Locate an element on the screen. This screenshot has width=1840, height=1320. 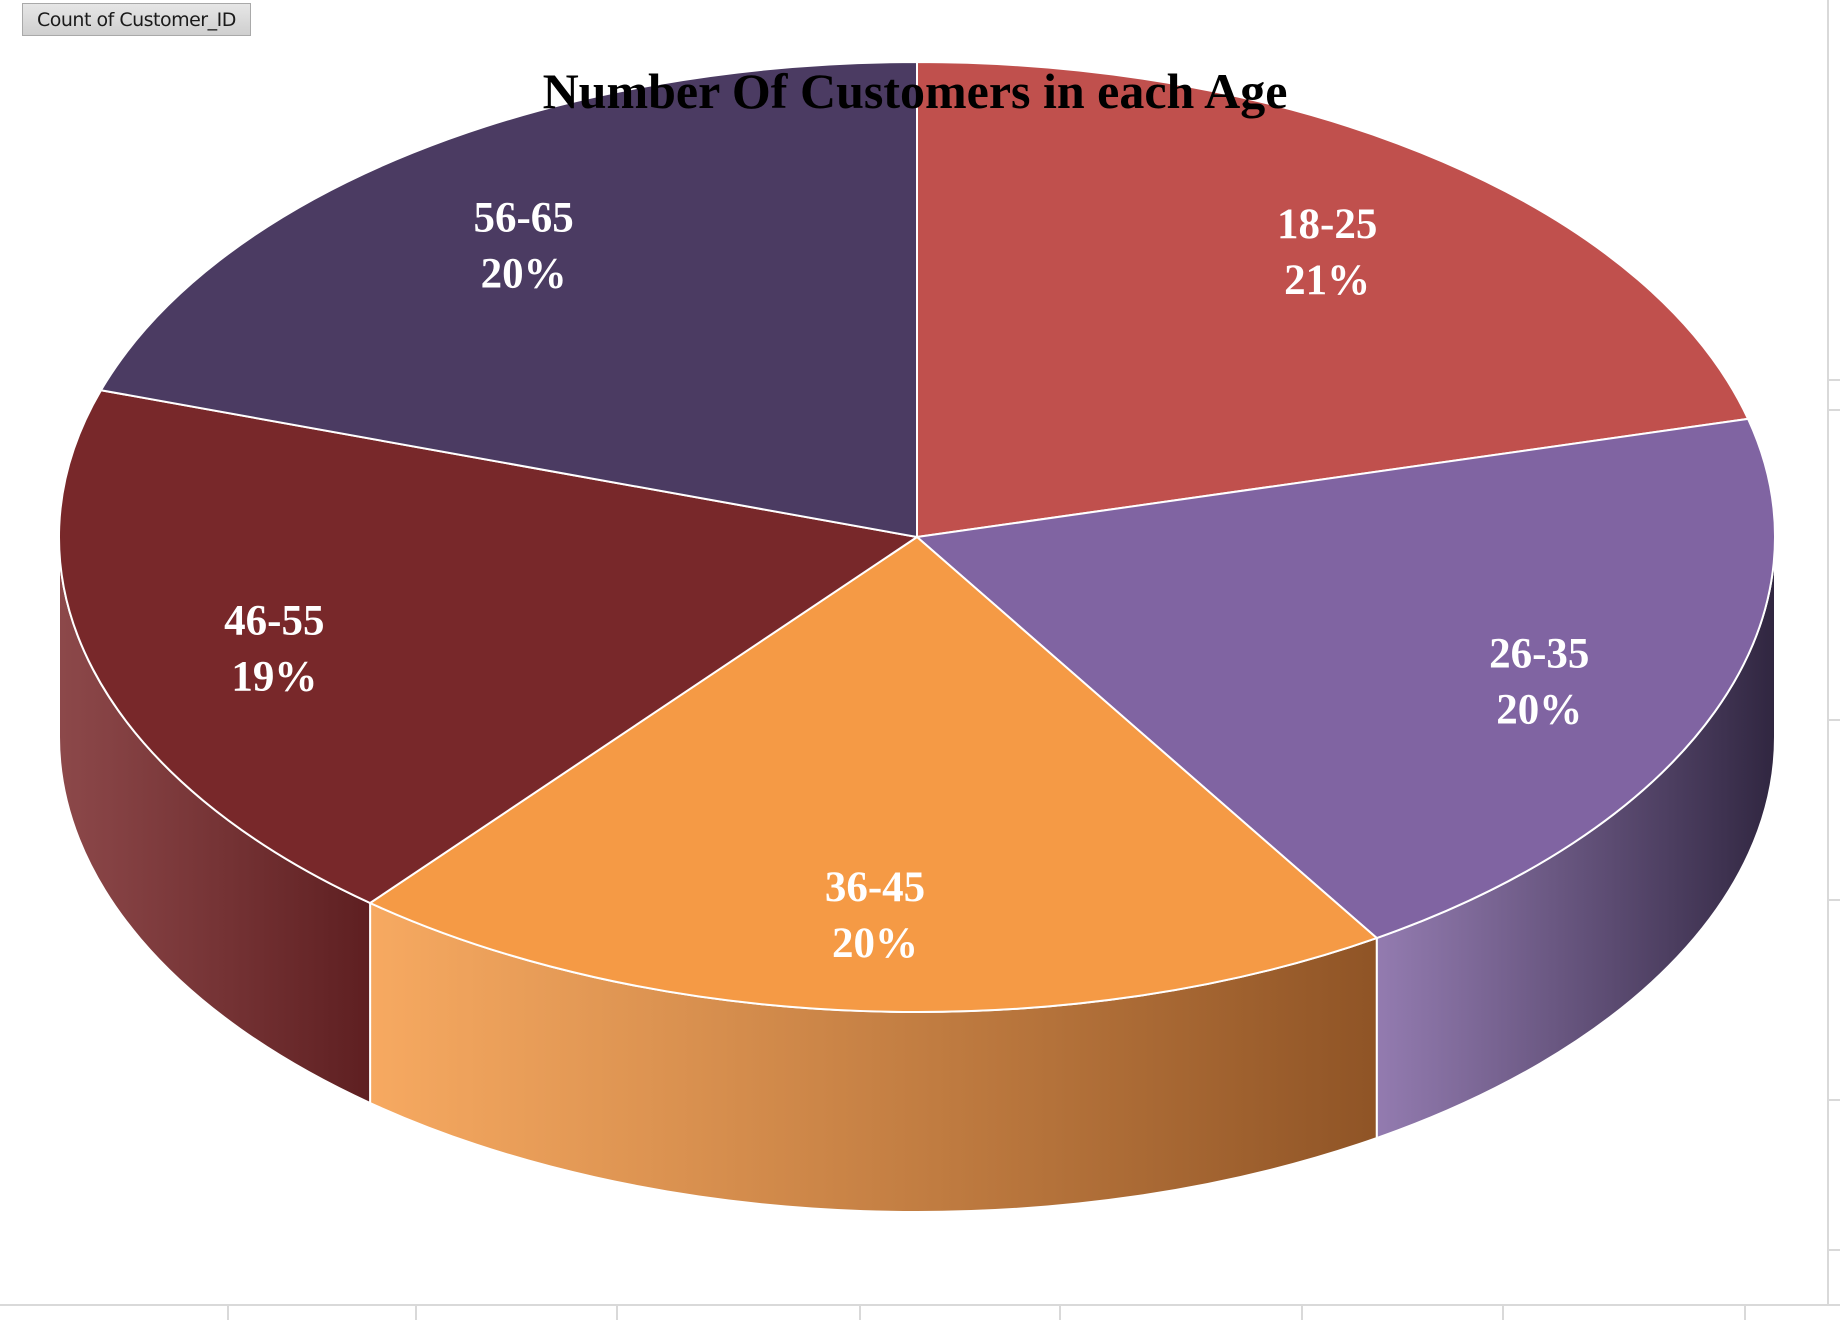
pivot-field-button: Count of Customer_ID is located at coordinates (136, 19).